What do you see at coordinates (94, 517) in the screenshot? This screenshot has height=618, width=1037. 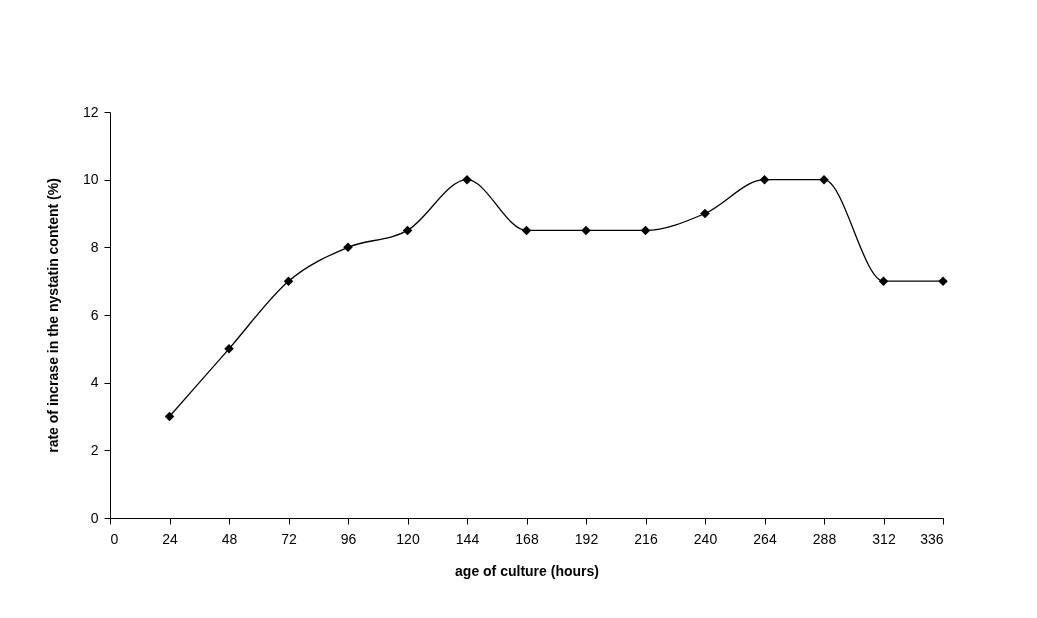 I see `y-tick-label: 0` at bounding box center [94, 517].